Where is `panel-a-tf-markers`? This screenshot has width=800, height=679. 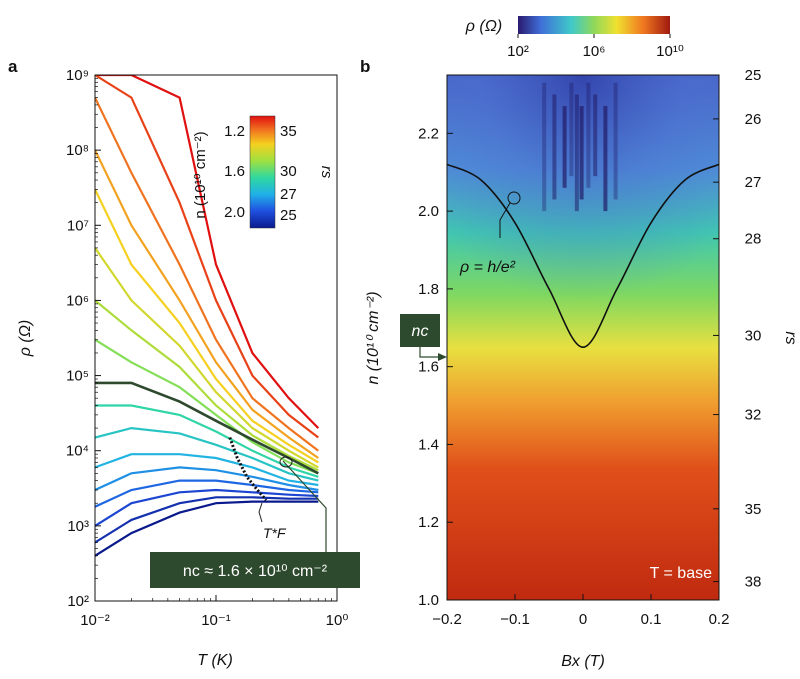 panel-a-tf-markers is located at coordinates (248, 469).